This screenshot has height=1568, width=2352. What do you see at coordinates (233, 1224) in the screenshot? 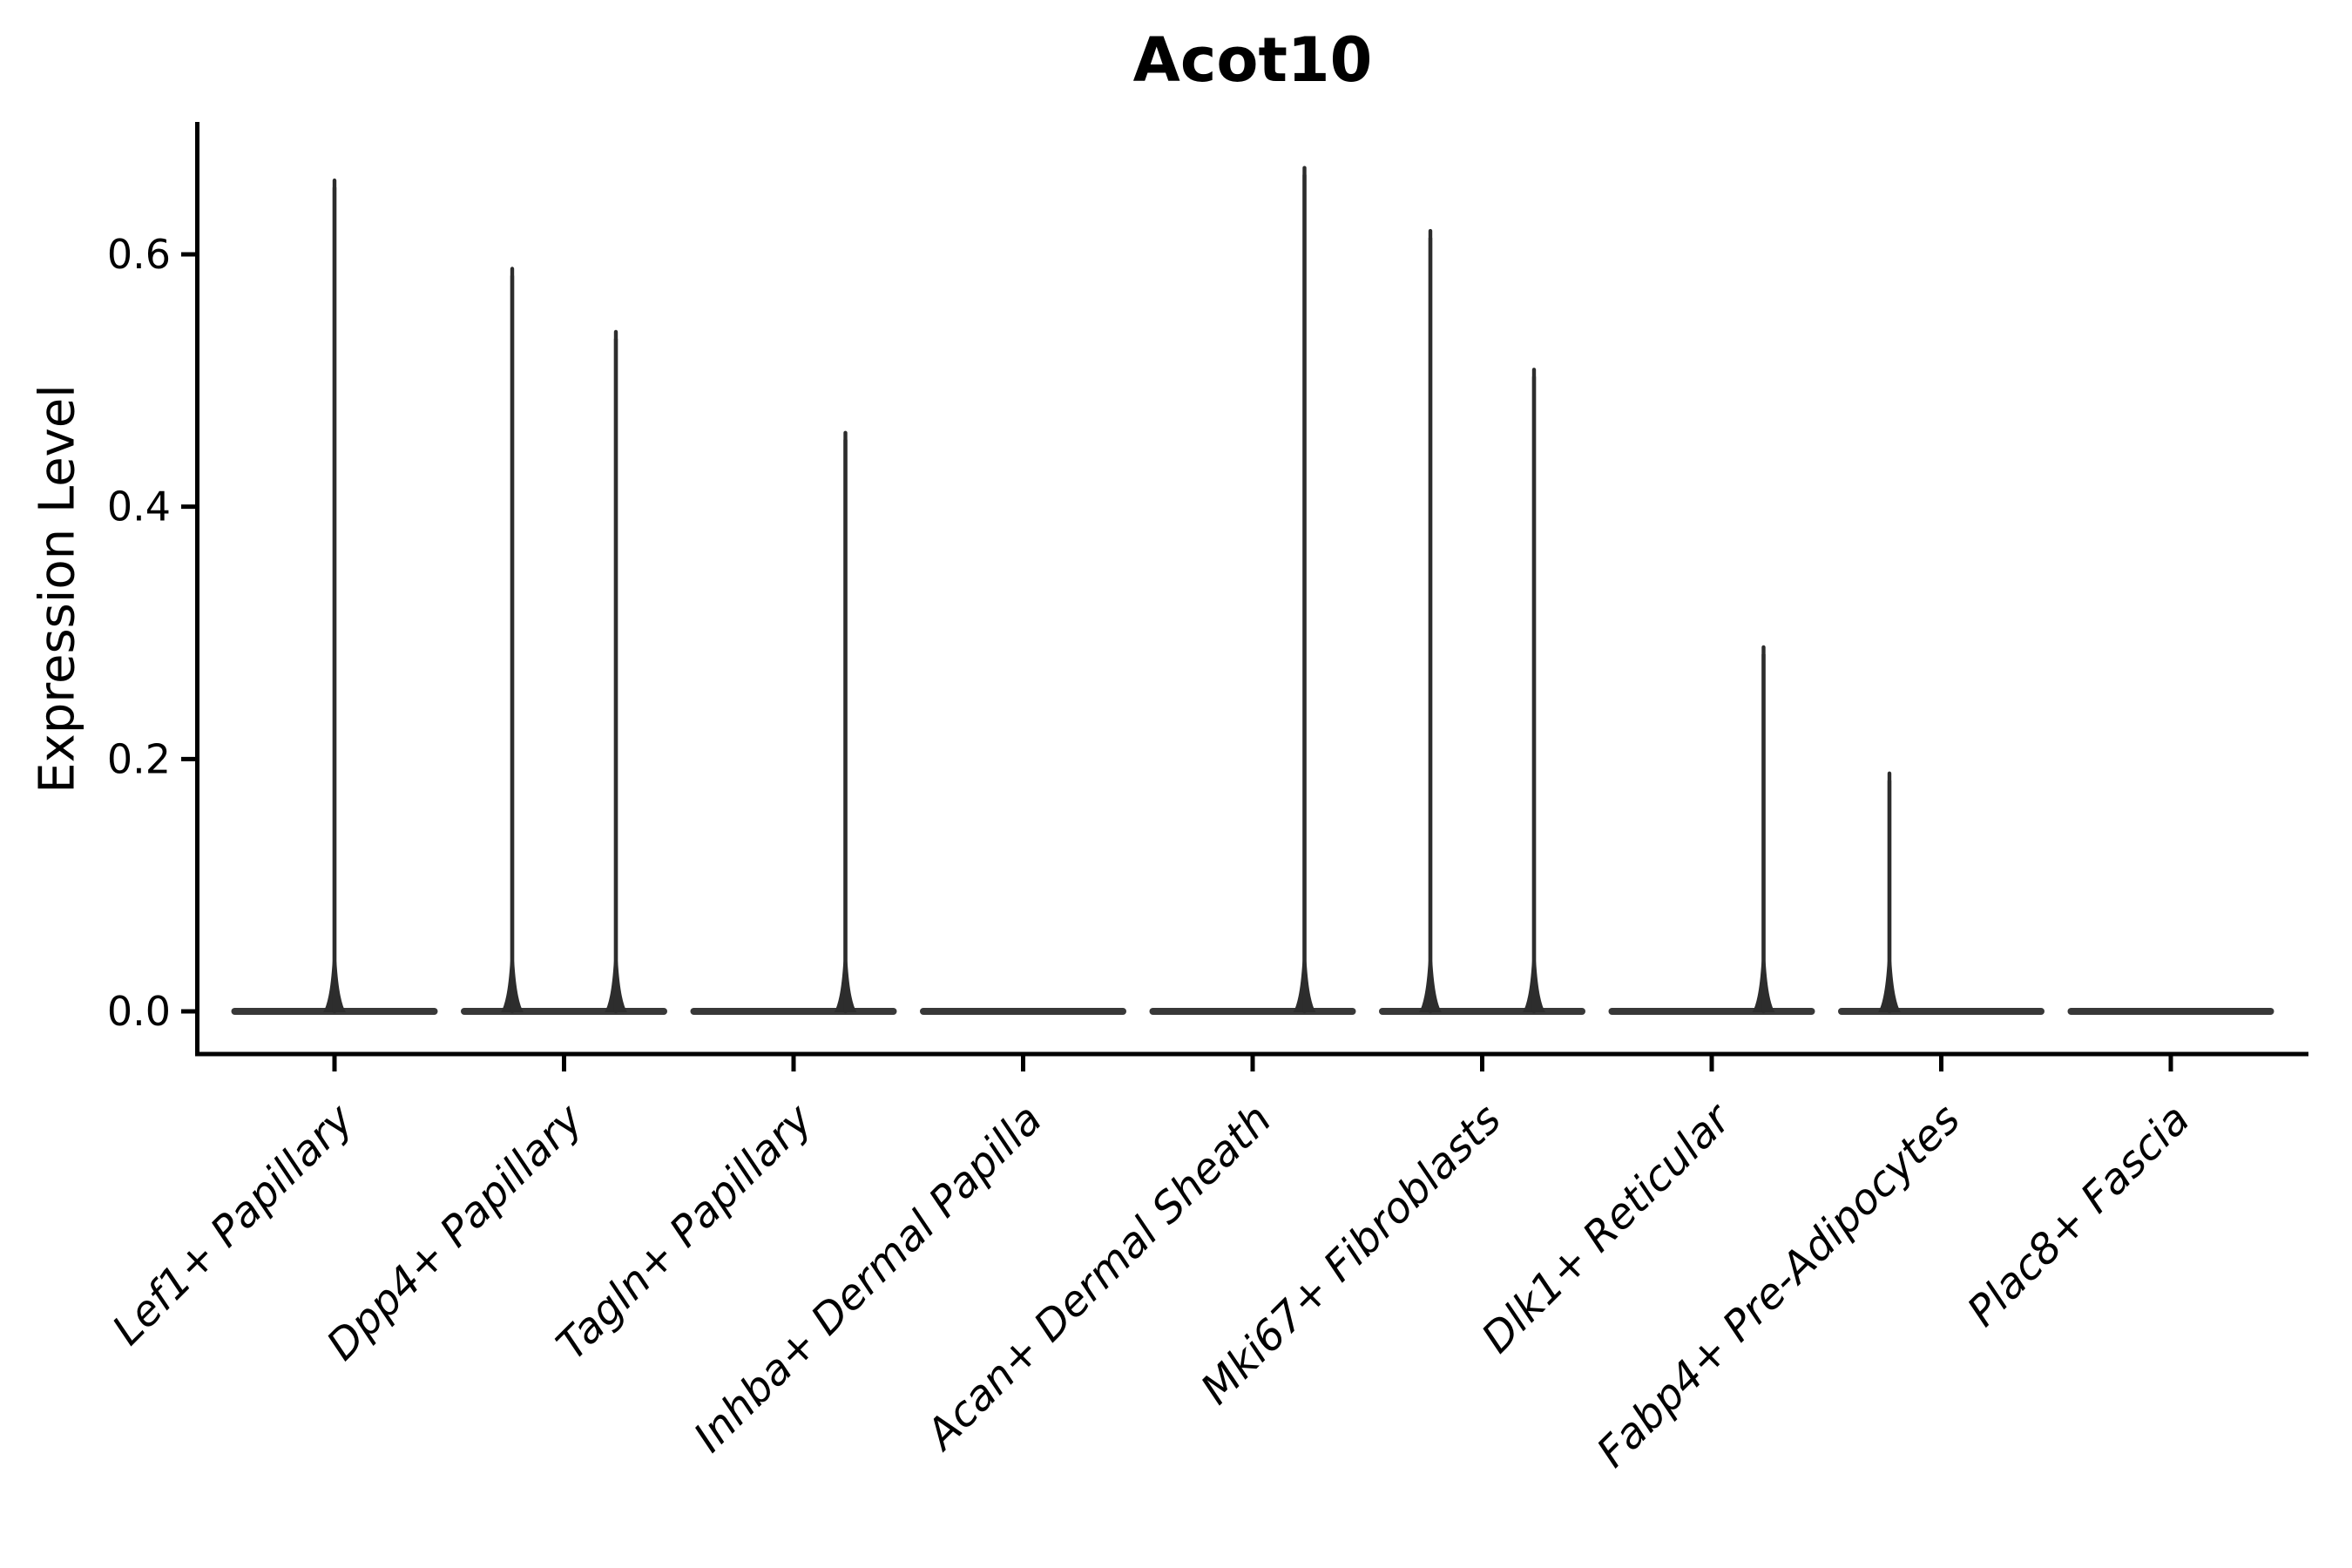
I see `x-tick-label: Lef1+ Papillary` at bounding box center [233, 1224].